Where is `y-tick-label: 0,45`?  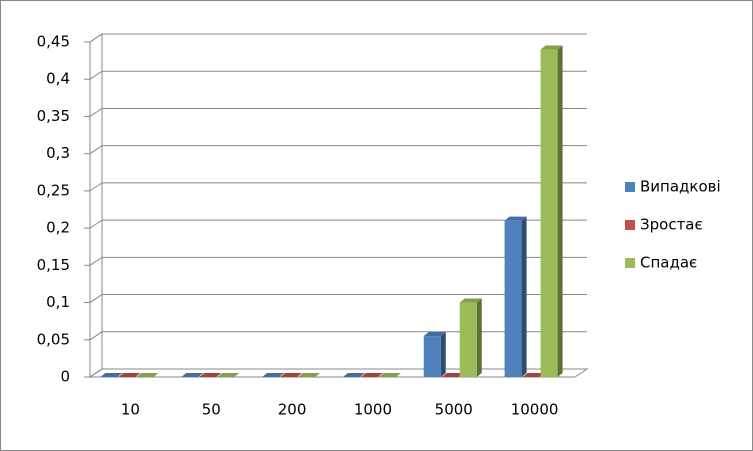 y-tick-label: 0,45 is located at coordinates (53, 42).